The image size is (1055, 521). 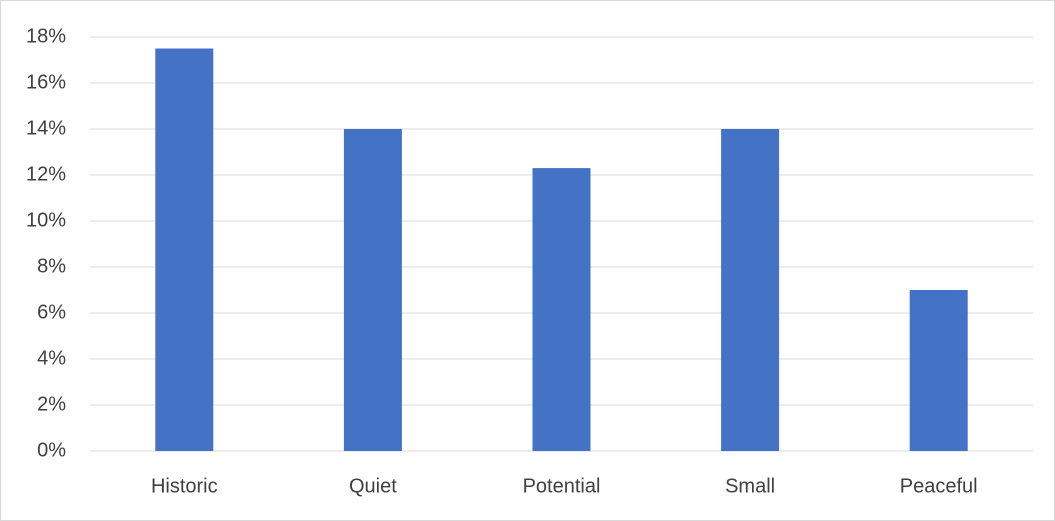 What do you see at coordinates (46, 220) in the screenshot?
I see `y-tick-label: 10%` at bounding box center [46, 220].